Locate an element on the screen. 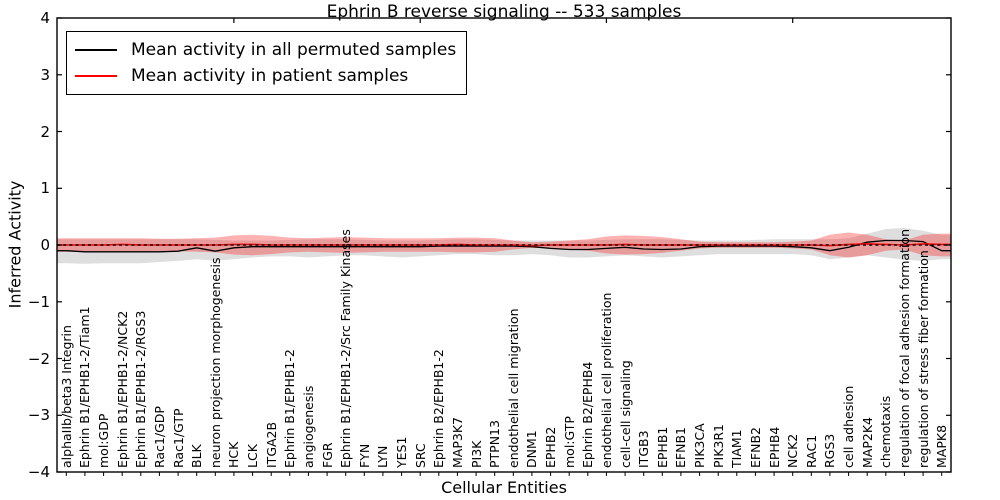  x-tick-label: angiogenesis is located at coordinates (308, 426).